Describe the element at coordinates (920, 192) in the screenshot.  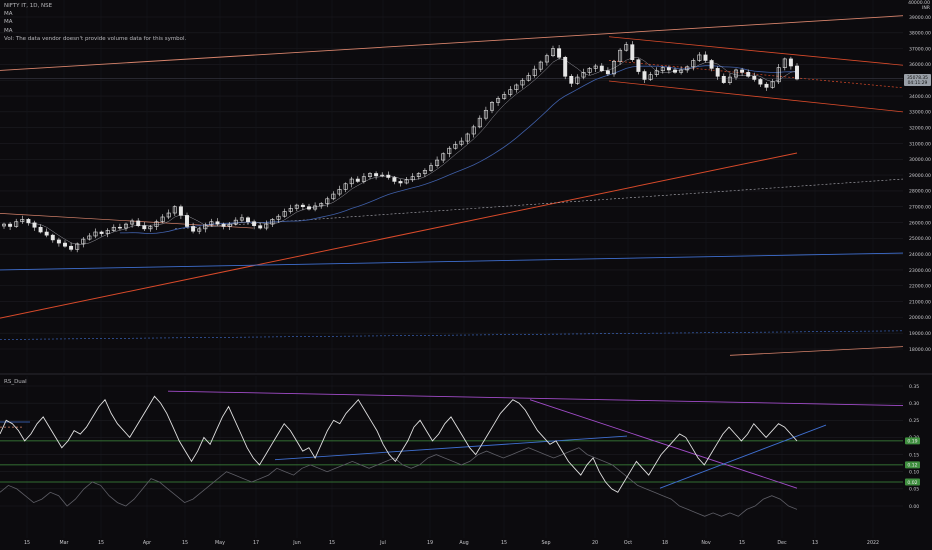
I see `price-tick-label: 28000.00` at that location.